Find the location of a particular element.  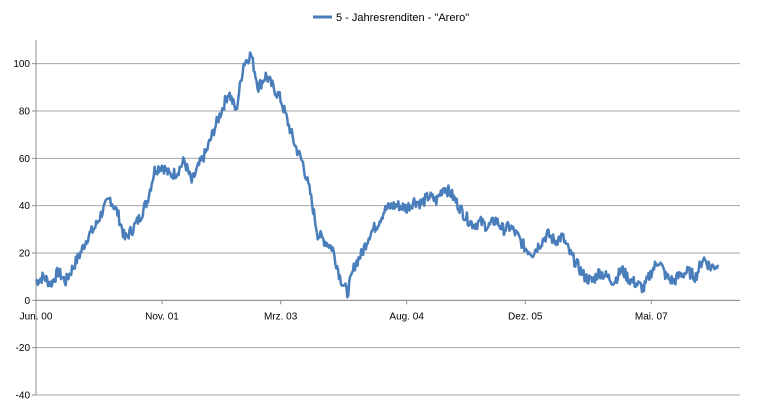

x-tick-label: Mai. 07 is located at coordinates (651, 316).